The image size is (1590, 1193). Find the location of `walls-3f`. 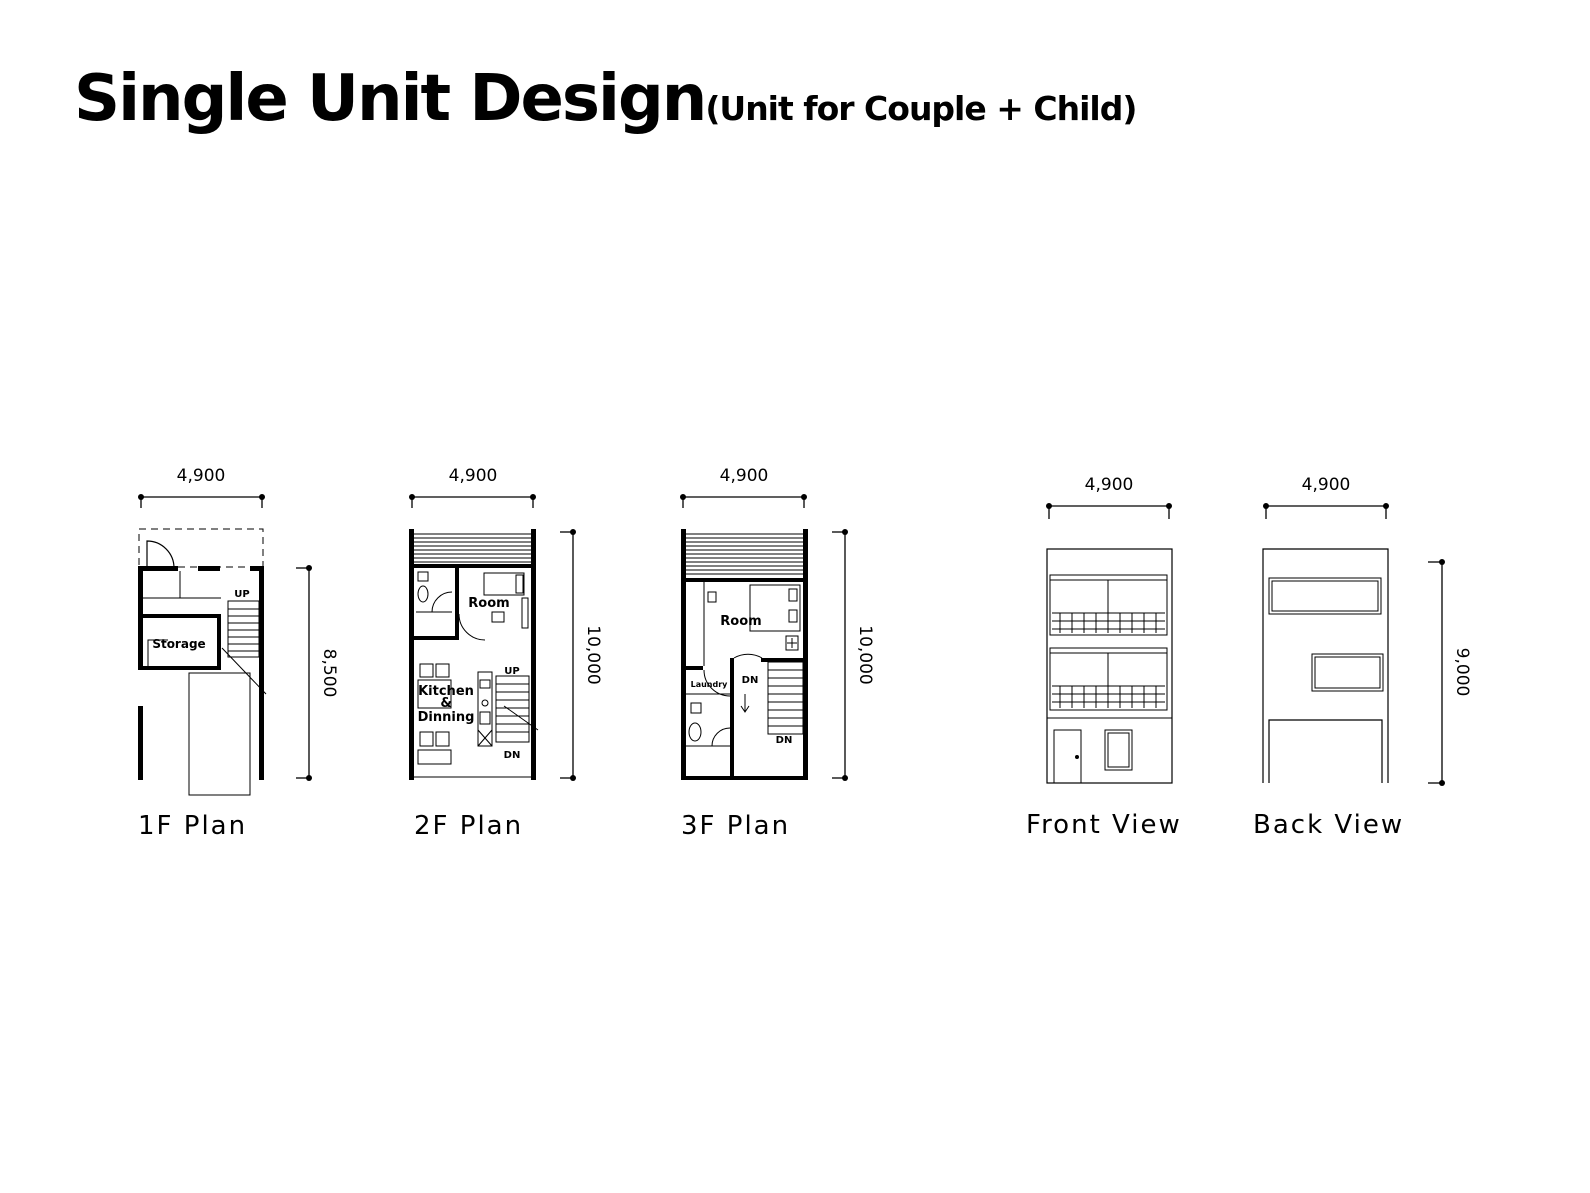

walls-3f is located at coordinates (744, 654).